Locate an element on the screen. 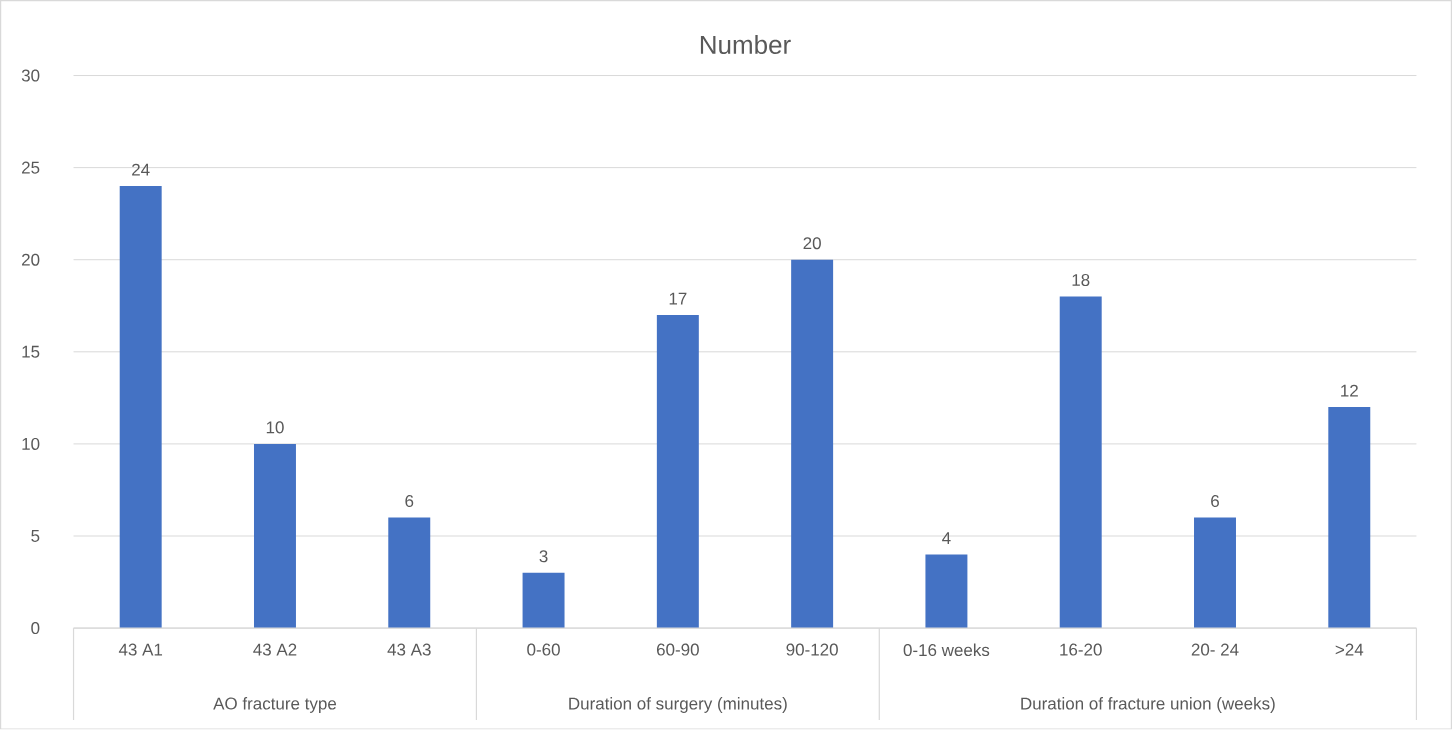  text: Duration of fracture union (weeks) is located at coordinates (1148, 705).